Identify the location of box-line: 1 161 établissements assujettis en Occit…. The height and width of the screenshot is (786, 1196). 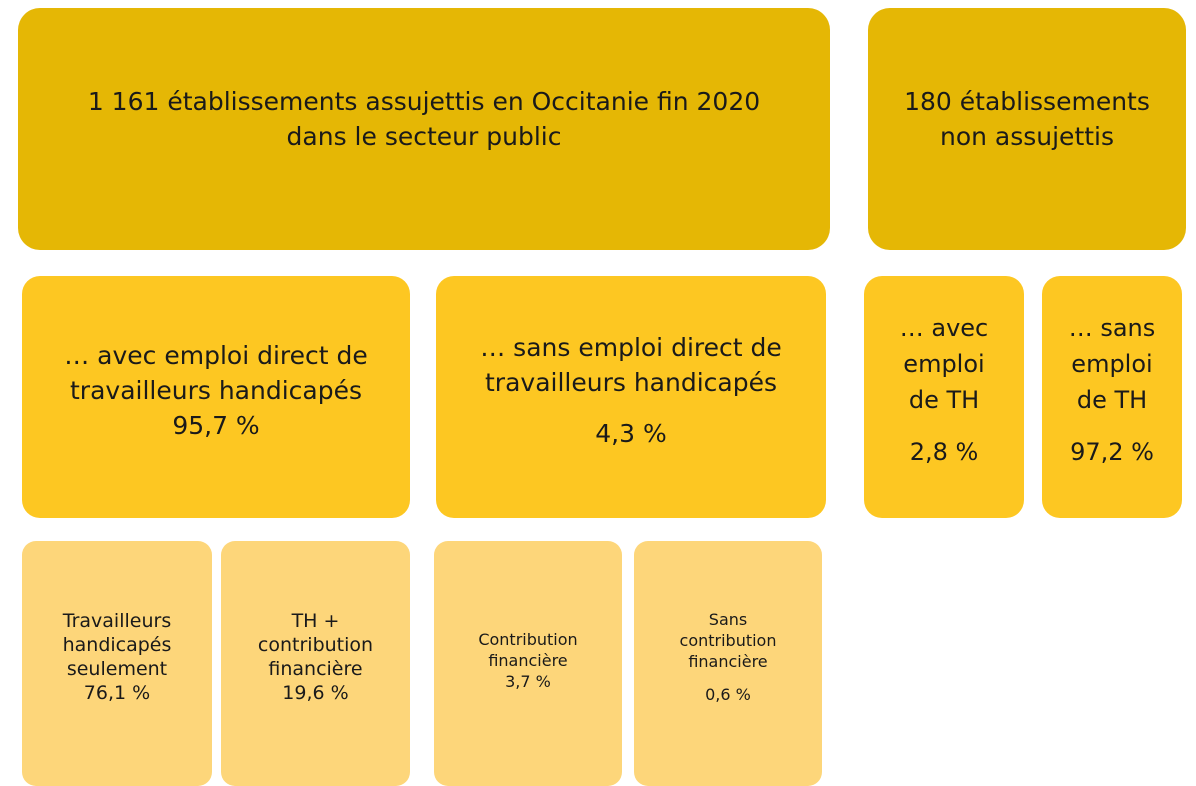
(424, 101).